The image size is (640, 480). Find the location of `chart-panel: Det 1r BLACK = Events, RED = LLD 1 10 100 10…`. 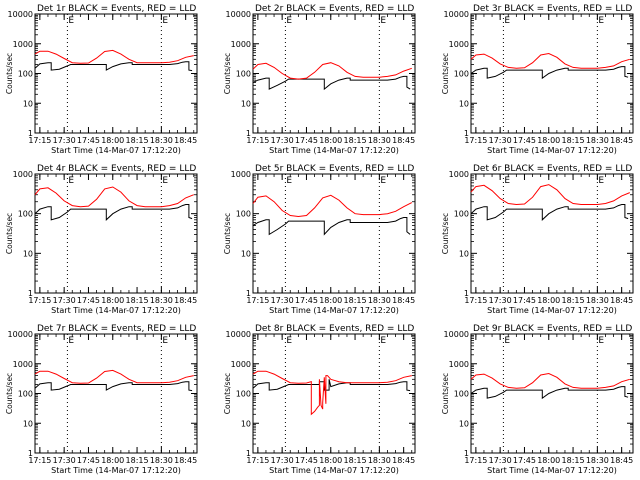

chart-panel: Det 1r BLACK = Events, RED = LLD 1 10 100 10… is located at coordinates (101, 79).